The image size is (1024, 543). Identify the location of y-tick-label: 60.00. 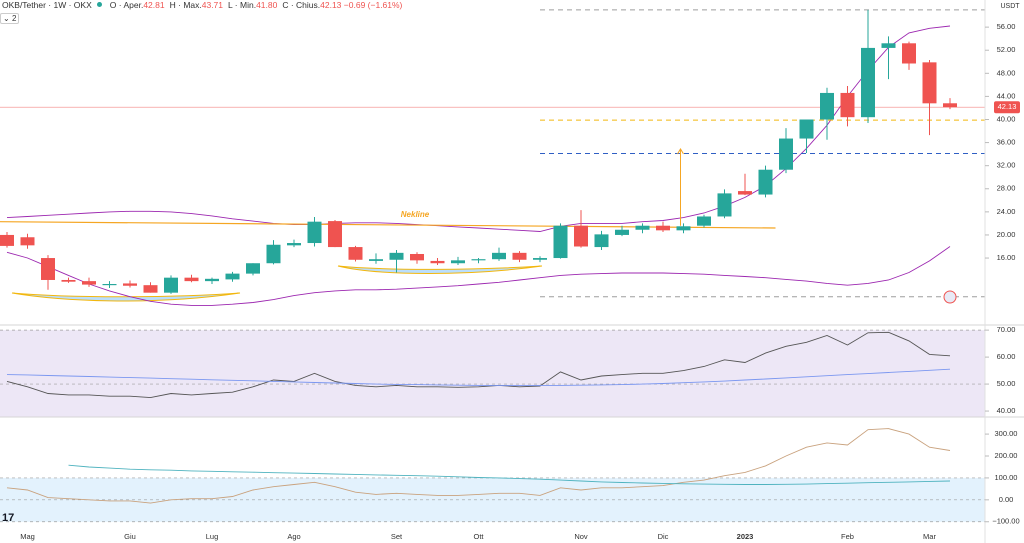
(1006, 356).